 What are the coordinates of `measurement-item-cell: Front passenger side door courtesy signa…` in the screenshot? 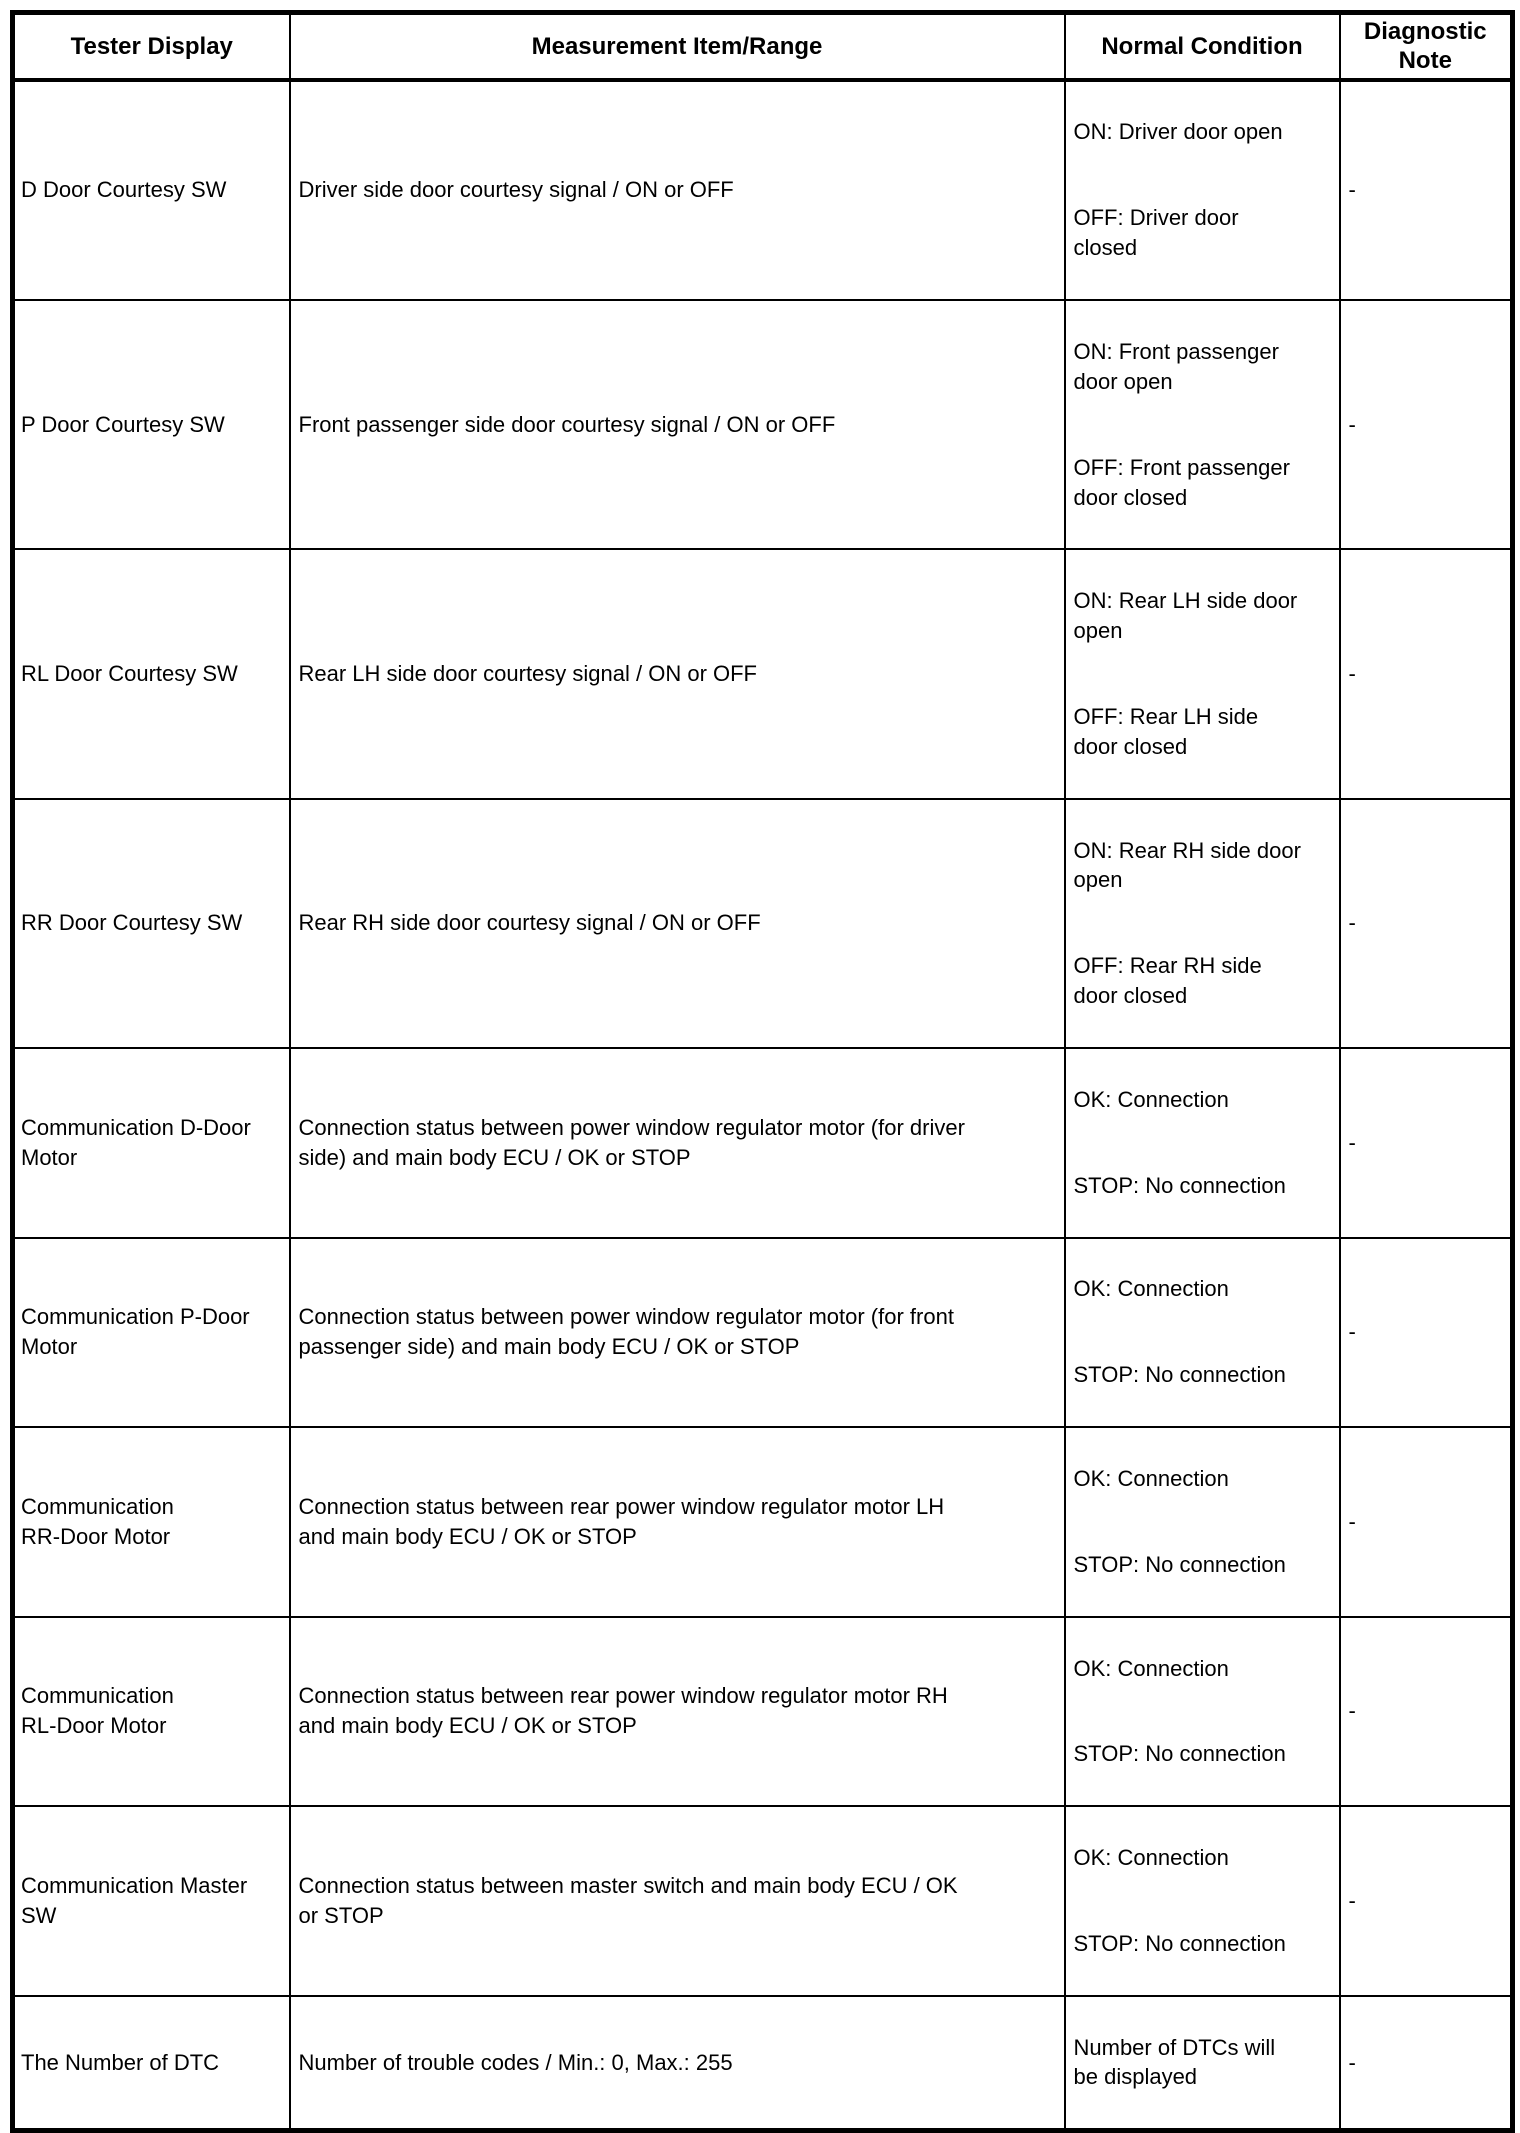 It's located at (677, 424).